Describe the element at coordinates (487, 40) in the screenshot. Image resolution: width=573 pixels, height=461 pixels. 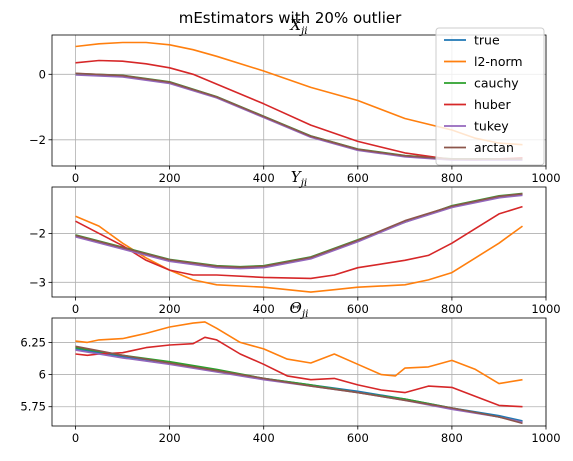
I see `legend-label: true` at that location.